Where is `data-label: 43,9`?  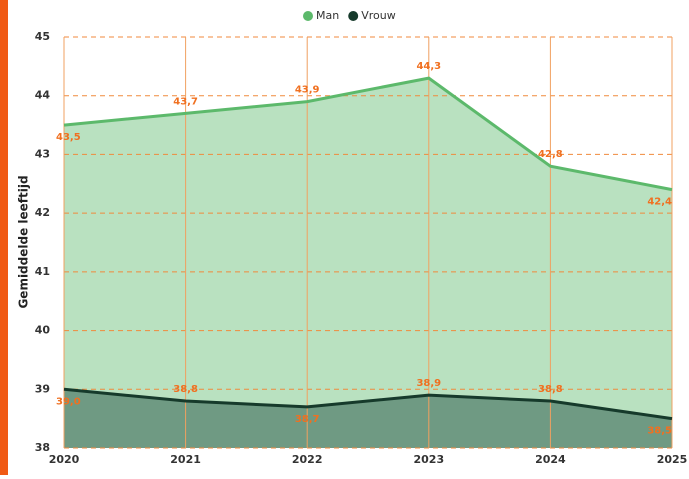 data-label: 43,9 is located at coordinates (307, 90).